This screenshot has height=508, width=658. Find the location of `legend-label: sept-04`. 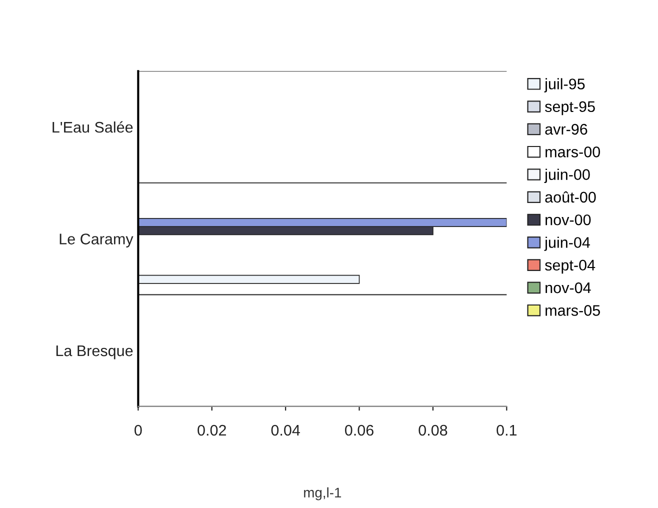

legend-label: sept-04 is located at coordinates (570, 267).